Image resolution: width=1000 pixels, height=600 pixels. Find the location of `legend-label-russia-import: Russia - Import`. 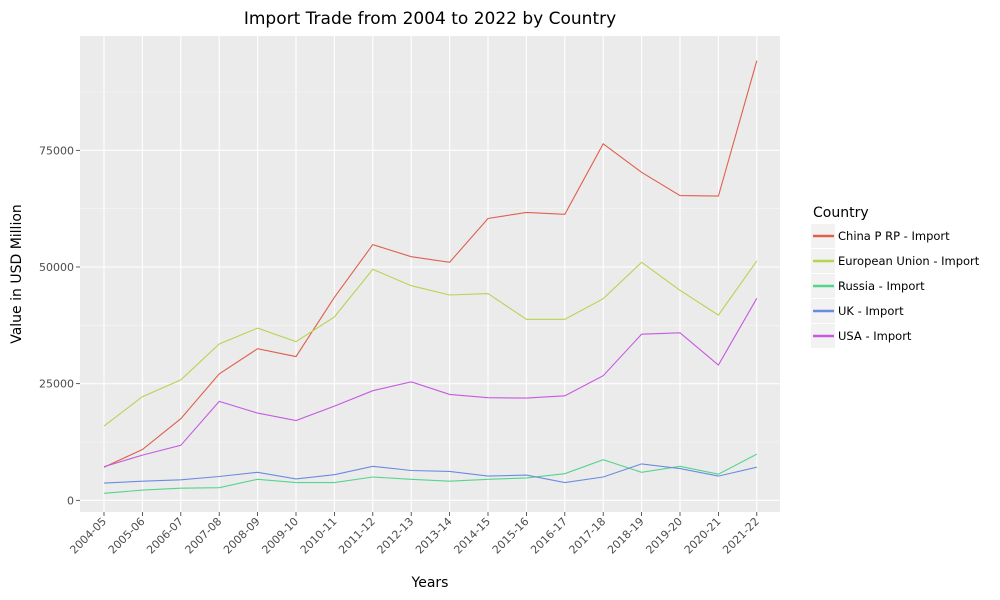

legend-label-russia-import: Russia - Import is located at coordinates (881, 286).